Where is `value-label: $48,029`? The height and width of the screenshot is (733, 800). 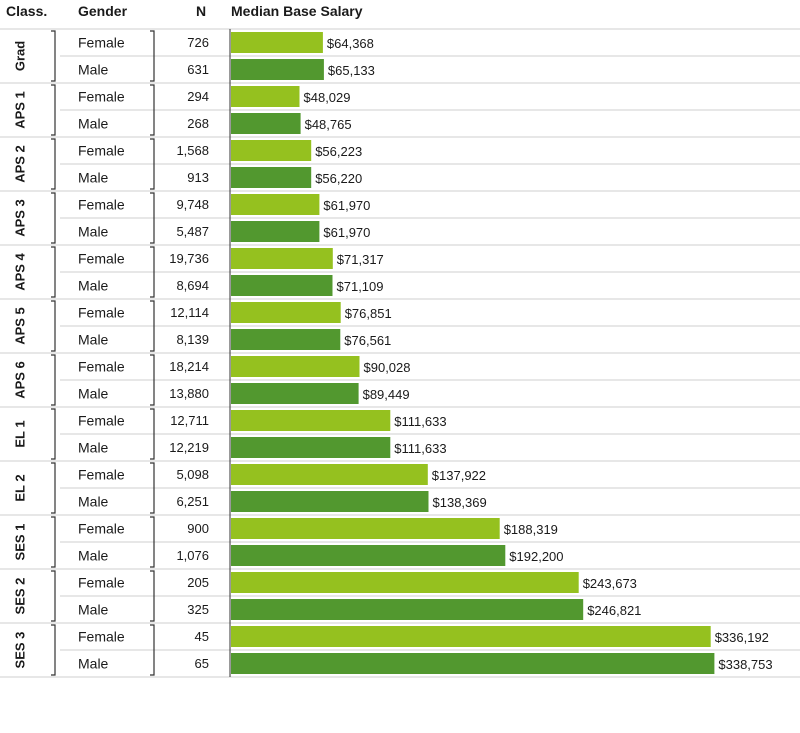 value-label: $48,029 is located at coordinates (327, 97).